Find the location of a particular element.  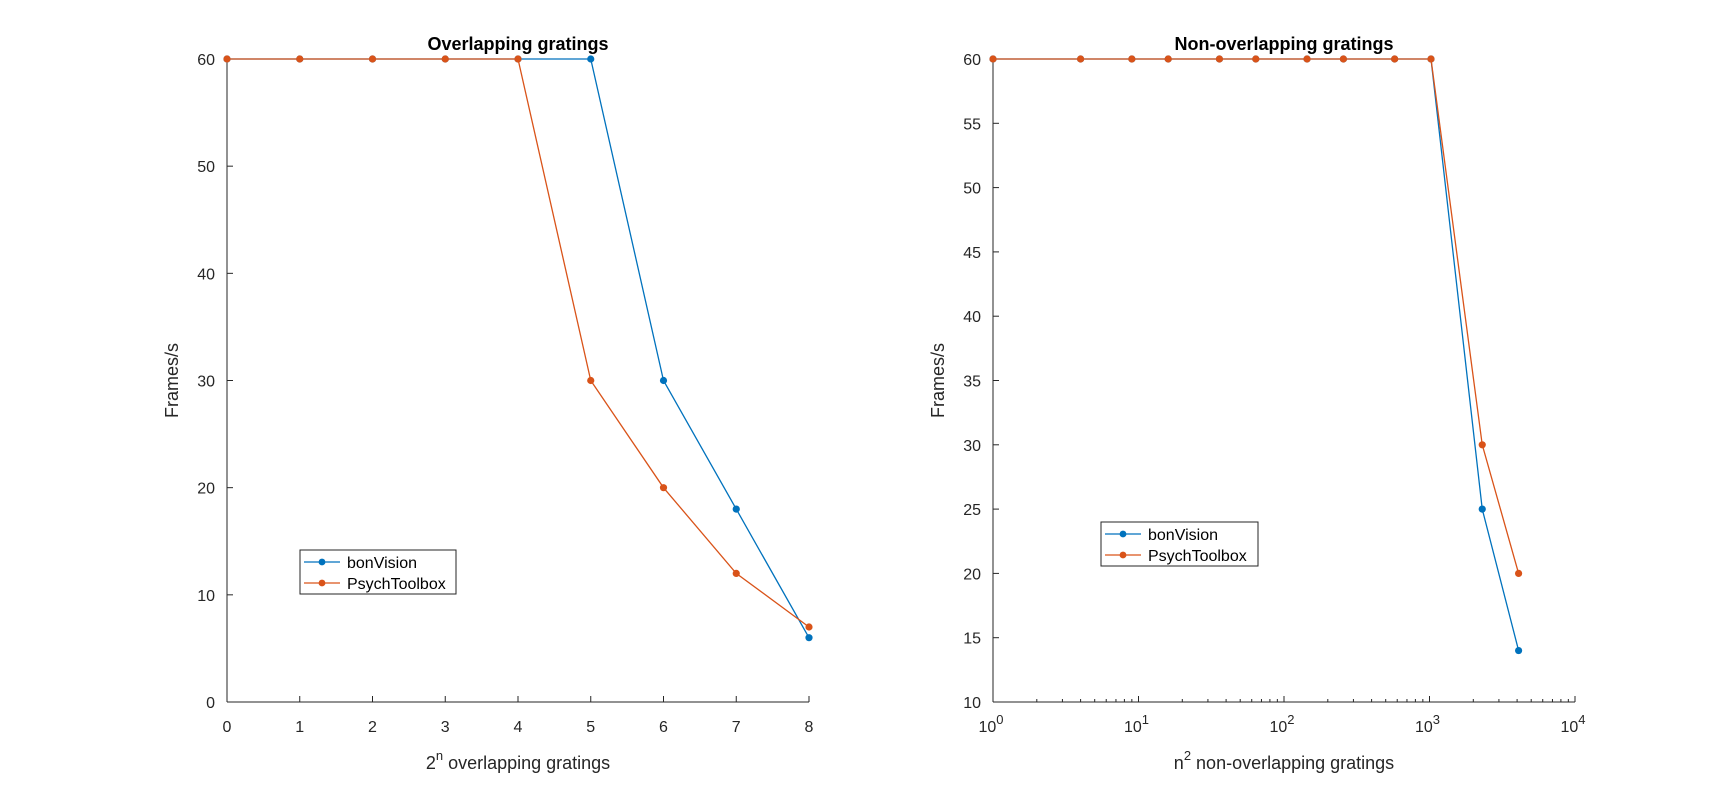

x-tick-label: 10⁴ is located at coordinates (1572, 724).